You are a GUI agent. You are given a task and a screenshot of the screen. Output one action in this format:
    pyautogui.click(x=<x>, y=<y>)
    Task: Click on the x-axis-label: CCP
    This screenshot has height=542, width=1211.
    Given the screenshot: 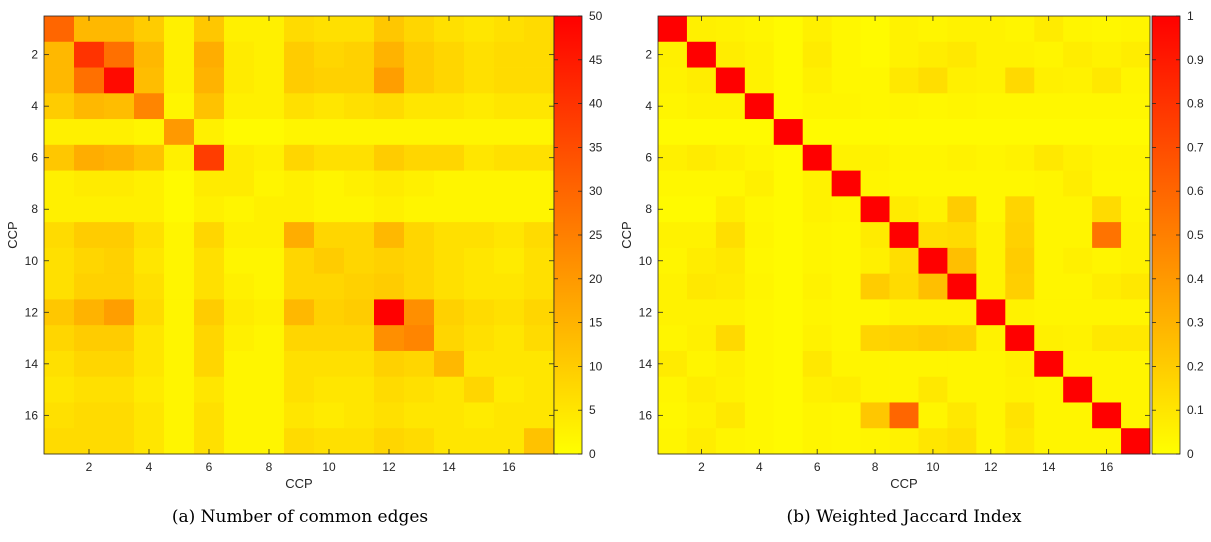 What is the action you would take?
    pyautogui.click(x=298, y=483)
    